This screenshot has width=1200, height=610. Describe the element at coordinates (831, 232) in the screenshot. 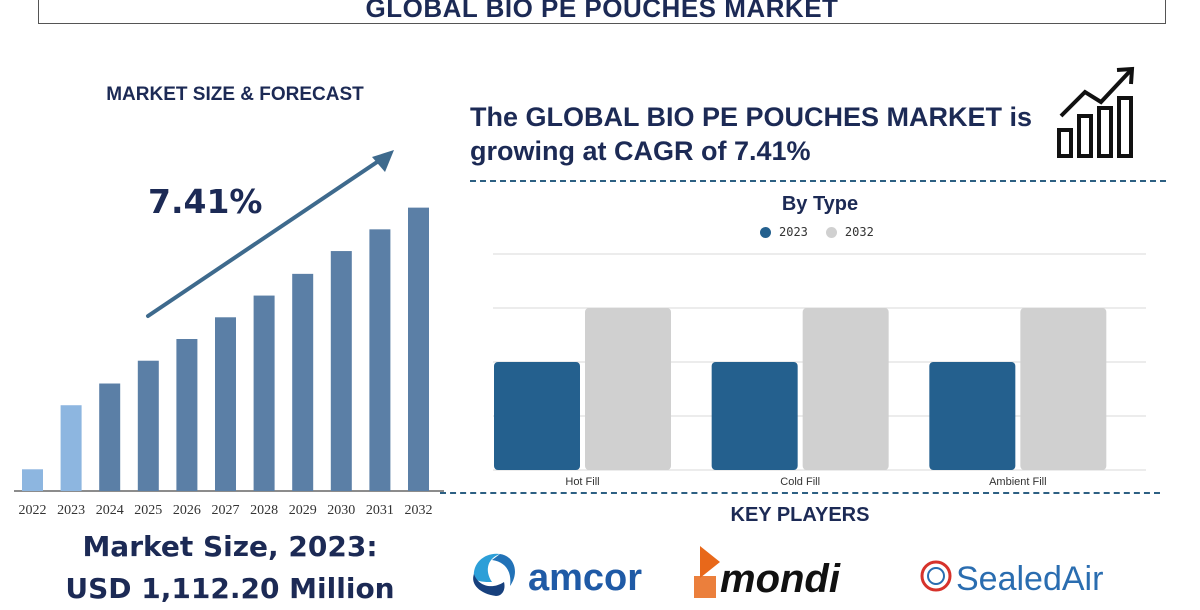

I see `legend-dot-2032` at that location.